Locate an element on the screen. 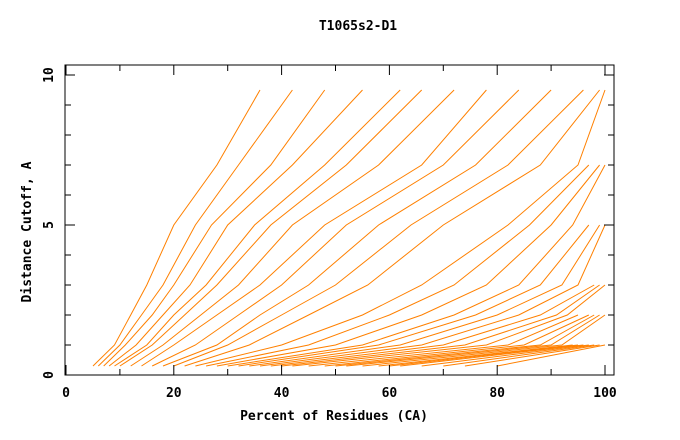 This screenshot has height=440, width=680. y-axis-label: Distance Cutoff, A is located at coordinates (27, 231).